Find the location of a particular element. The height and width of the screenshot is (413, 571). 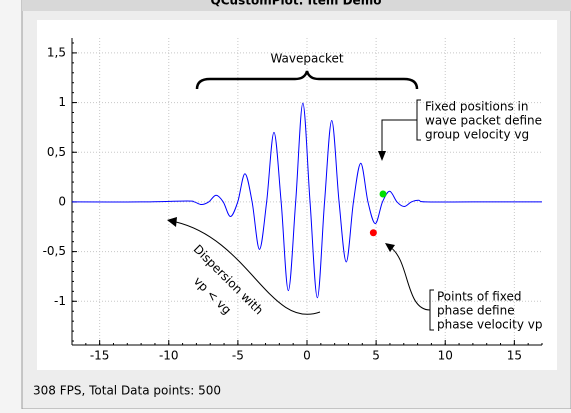

annotation: Wavepacket is located at coordinates (306, 59).